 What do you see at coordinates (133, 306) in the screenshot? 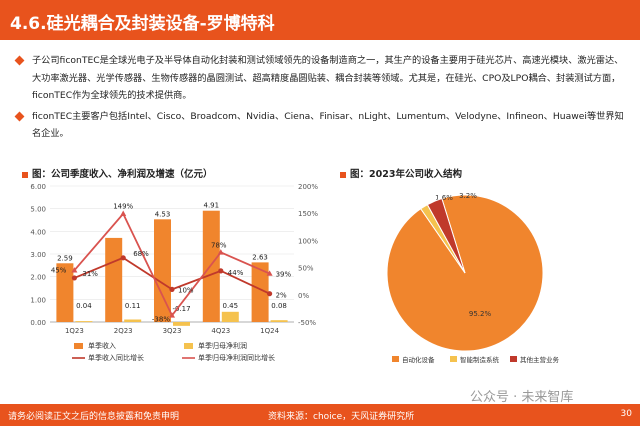
I see `profit-bar-label: 0.11` at bounding box center [133, 306].